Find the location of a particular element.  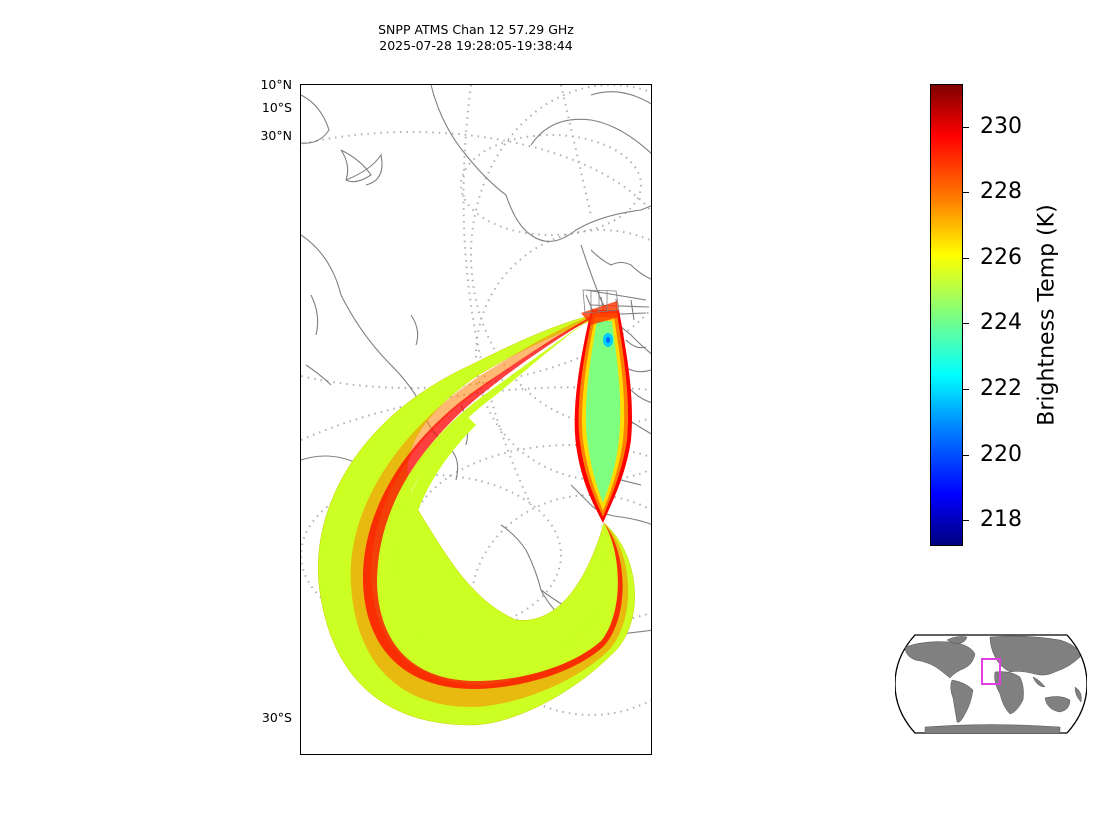

colorbar-tick-228: 228 is located at coordinates (1001, 191).